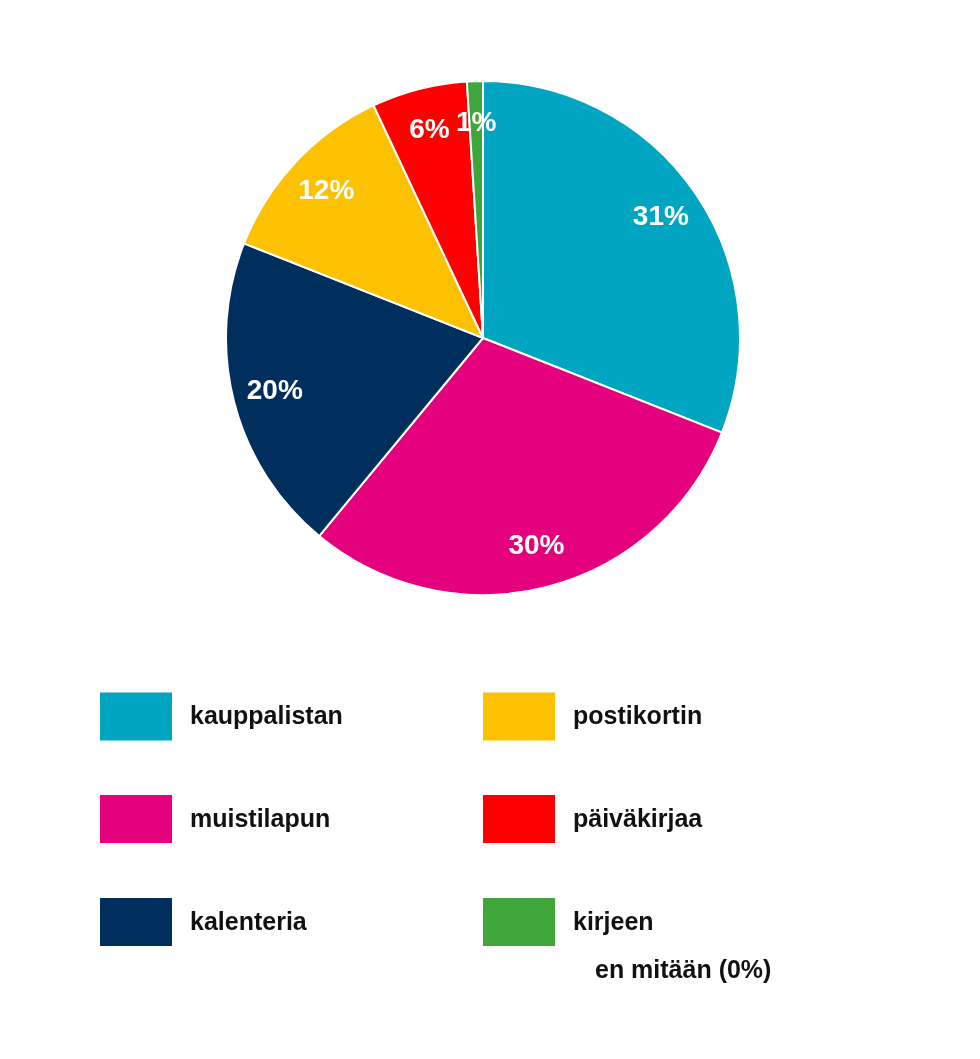 The image size is (980, 1059). What do you see at coordinates (536, 545) in the screenshot?
I see `data-label: 30%` at bounding box center [536, 545].